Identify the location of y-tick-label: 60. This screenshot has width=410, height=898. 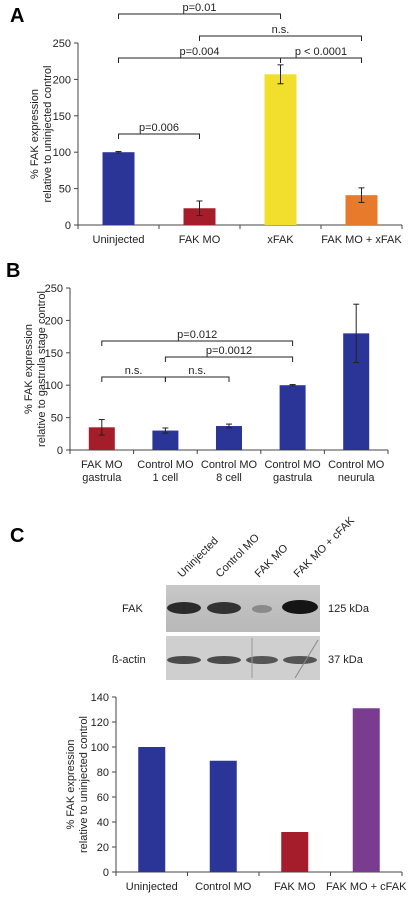
(103, 798).